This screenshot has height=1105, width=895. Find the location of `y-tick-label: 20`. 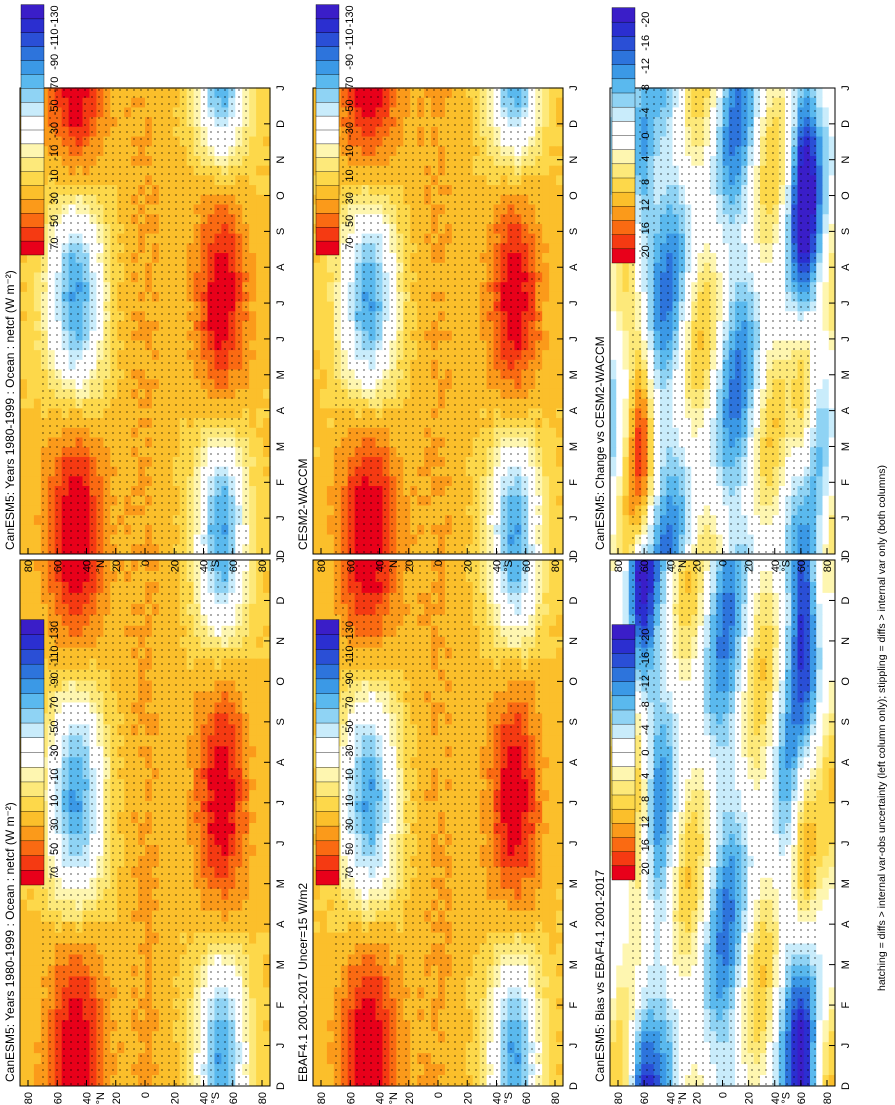

y-tick-label: 20 is located at coordinates (117, 1098).